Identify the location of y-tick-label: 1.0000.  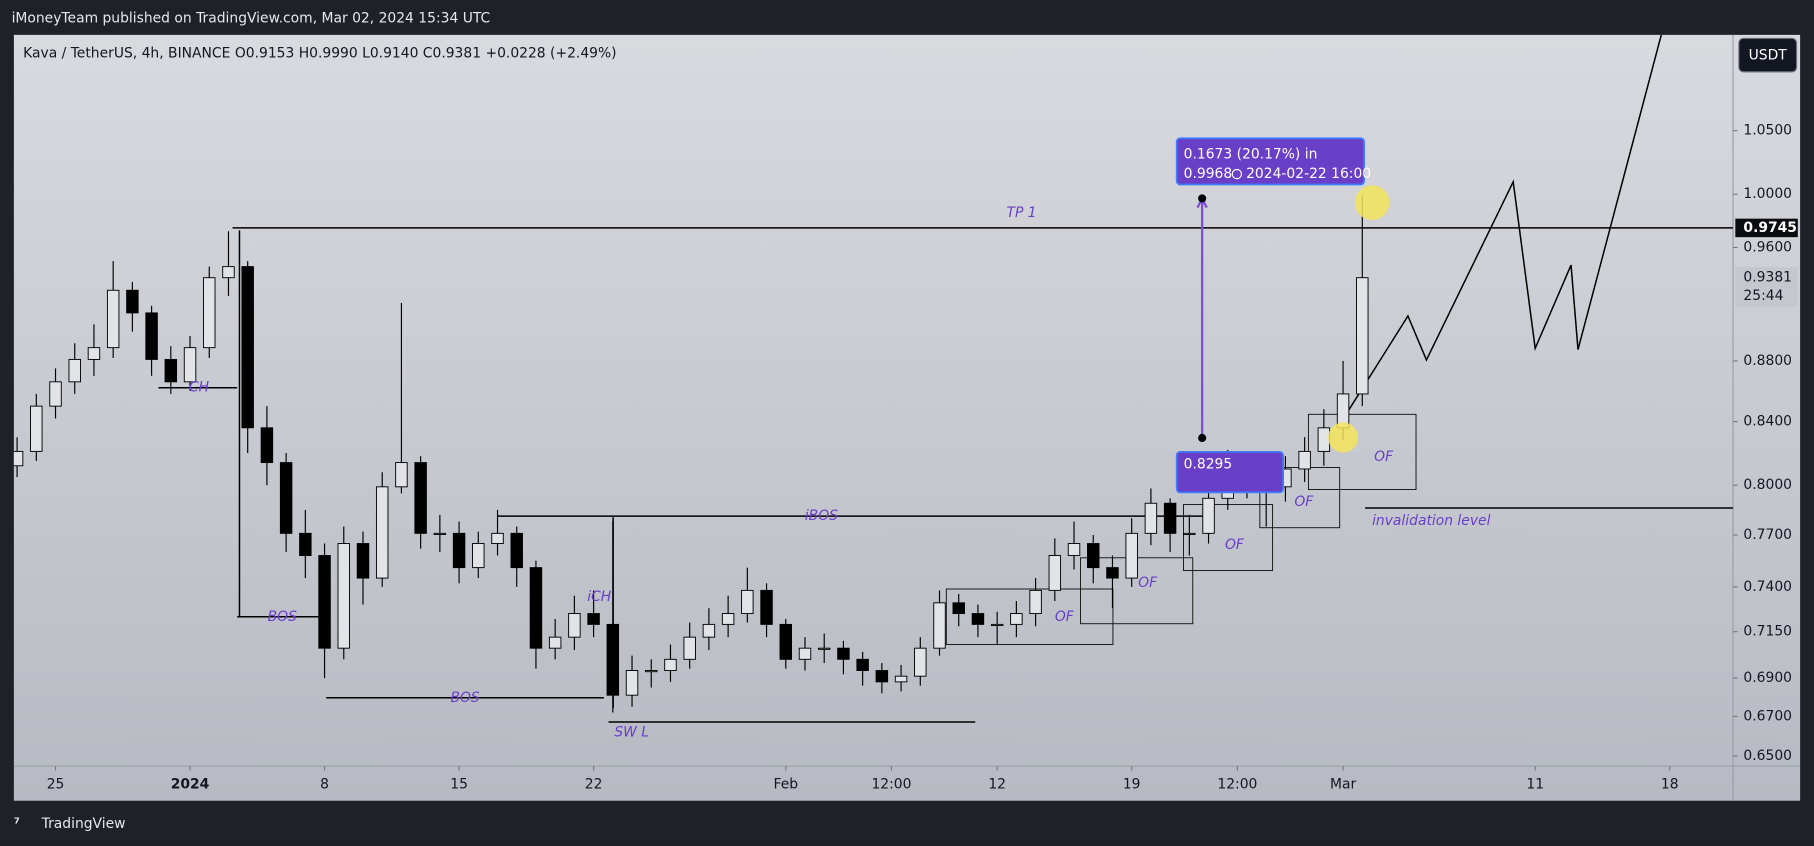
(1767, 194).